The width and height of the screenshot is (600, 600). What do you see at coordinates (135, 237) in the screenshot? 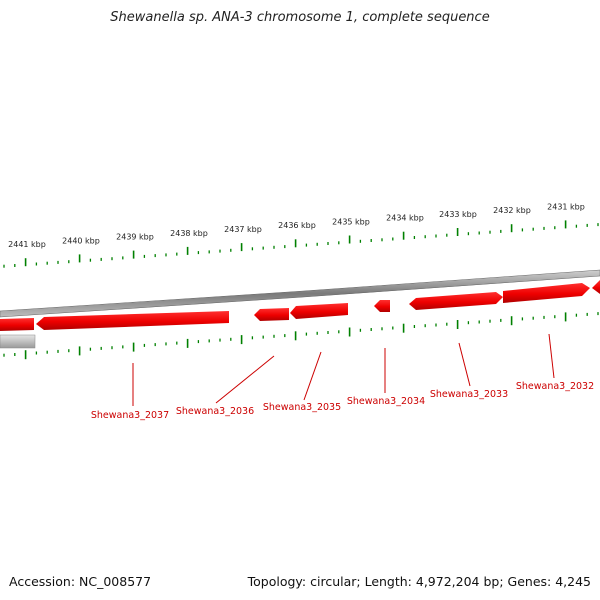
I see `scale-label: 2439 kbp` at bounding box center [135, 237].